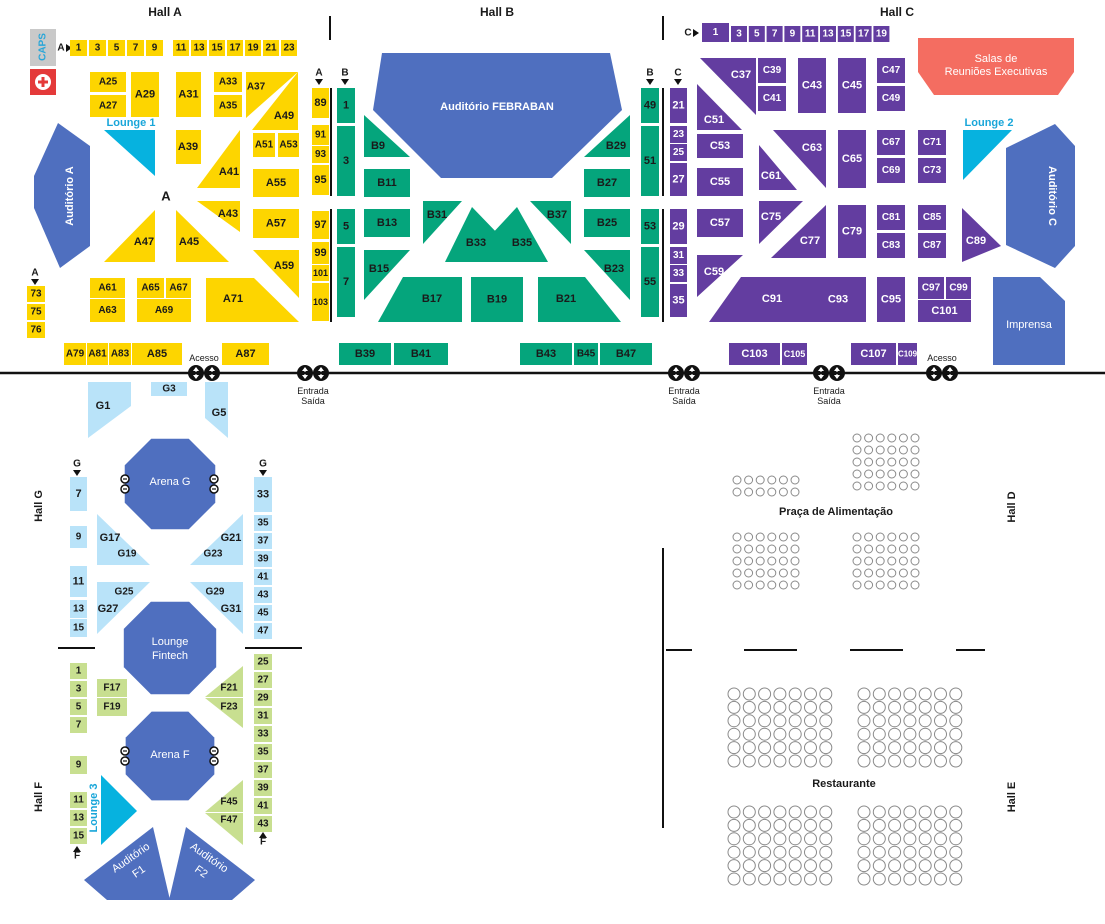 The height and width of the screenshot is (924, 1105). What do you see at coordinates (365, 354) in the screenshot?
I see `booth-b39` at bounding box center [365, 354].